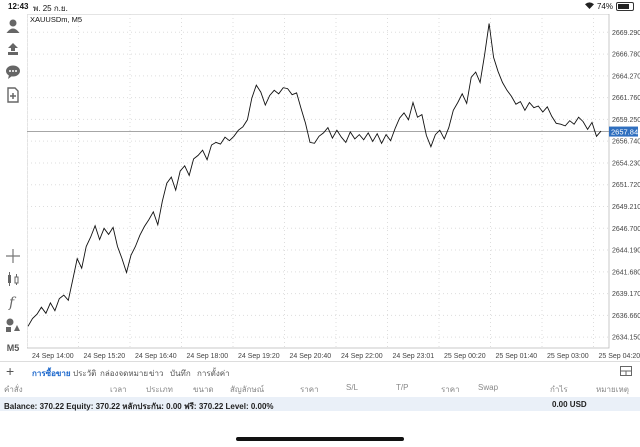 The width and height of the screenshot is (640, 447). I want to click on home-indicator, so click(320, 439).